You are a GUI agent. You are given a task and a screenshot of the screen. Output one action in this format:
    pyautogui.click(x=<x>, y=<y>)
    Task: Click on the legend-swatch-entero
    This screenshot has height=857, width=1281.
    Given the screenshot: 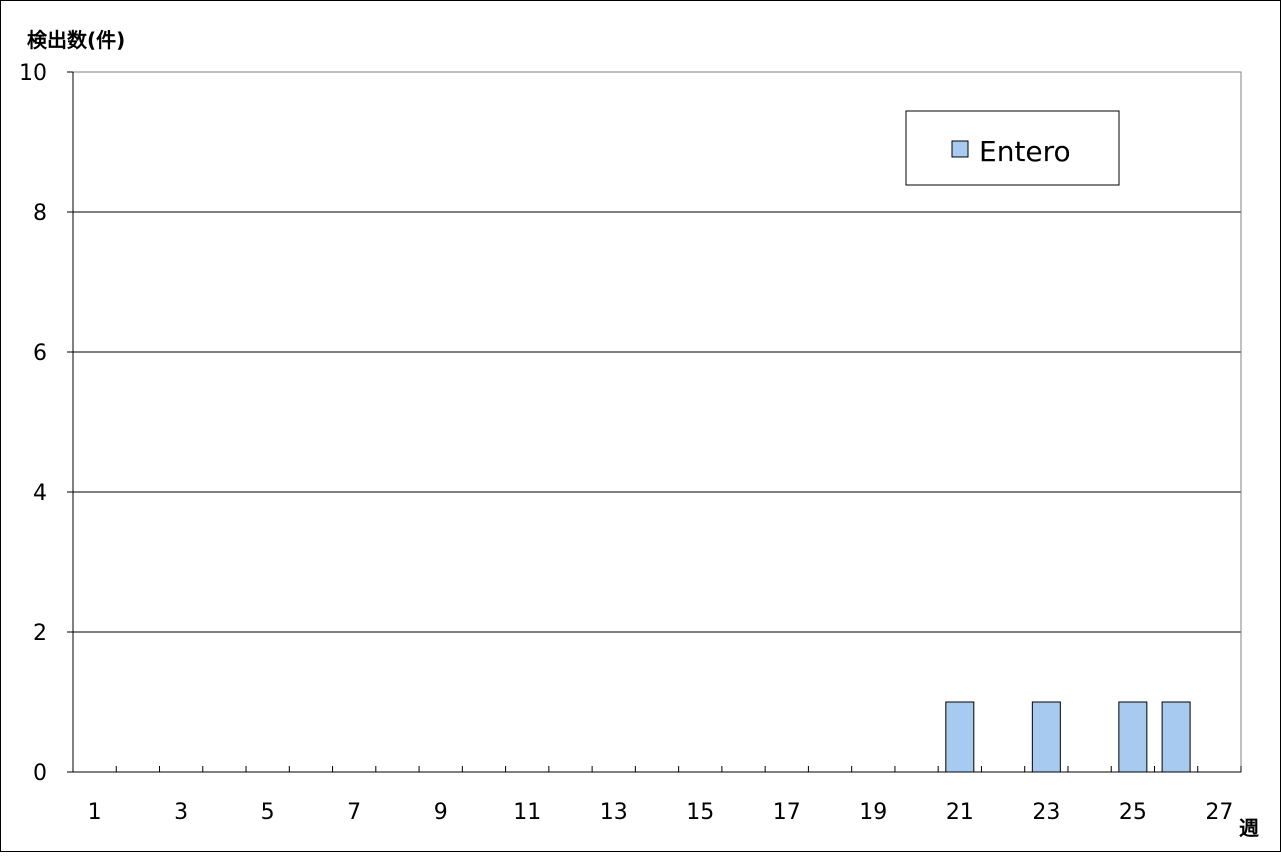 What is the action you would take?
    pyautogui.click(x=960, y=149)
    